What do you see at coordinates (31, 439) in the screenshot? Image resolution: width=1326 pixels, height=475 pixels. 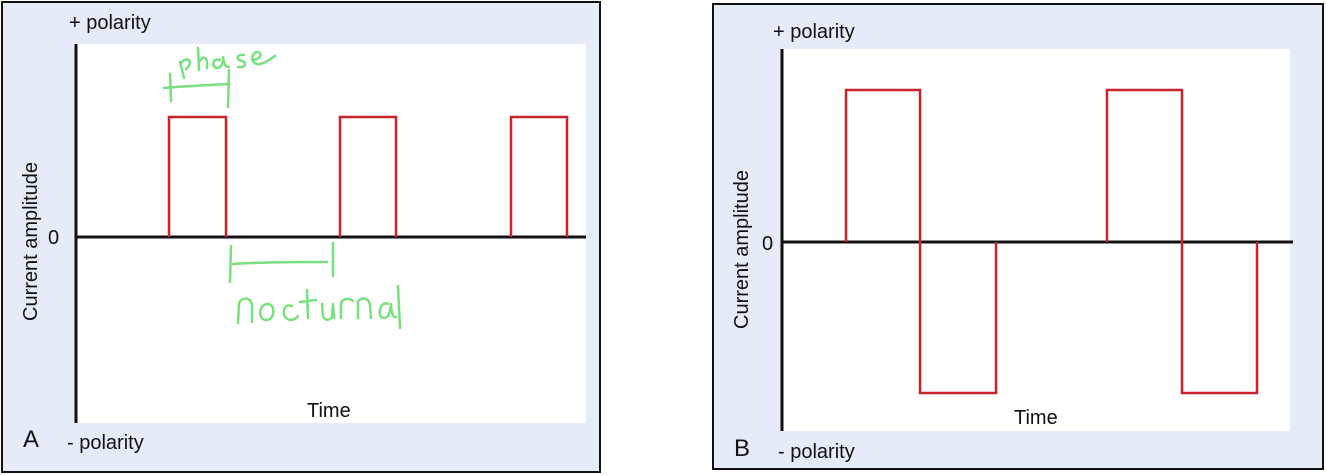 I see `panel-a-letter: A` at bounding box center [31, 439].